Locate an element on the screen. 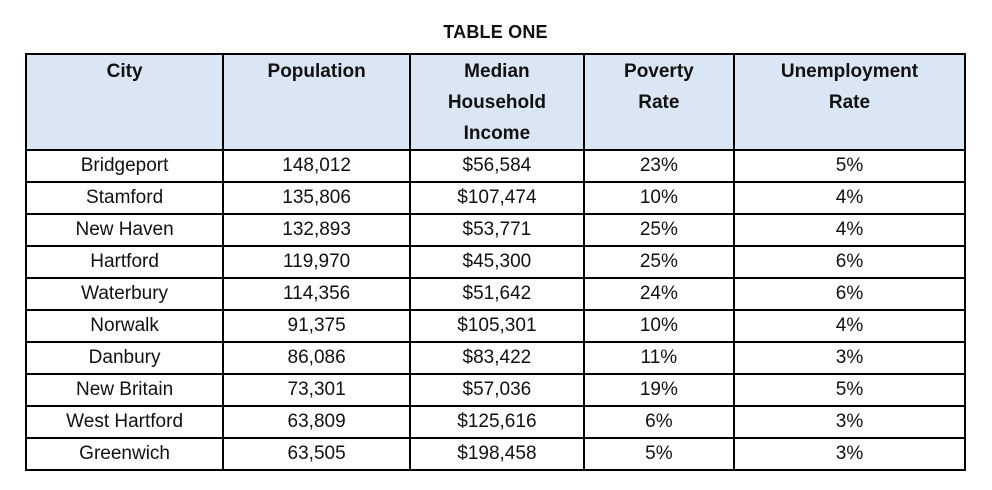  table-row: New Haven 132,893 $53,771 25% 4% is located at coordinates (495, 230).